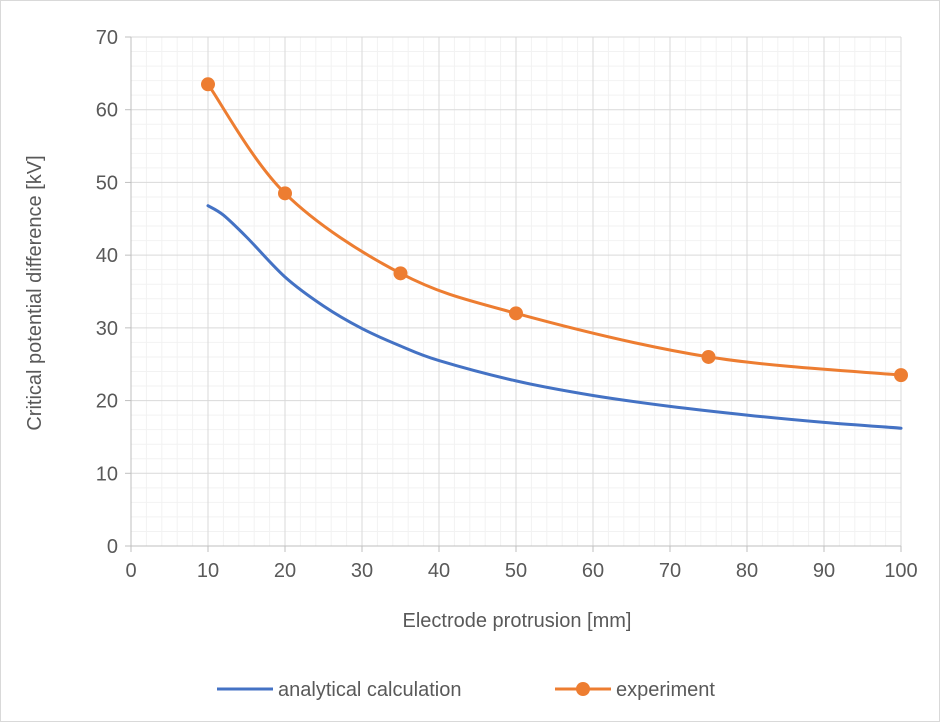 The height and width of the screenshot is (723, 940). What do you see at coordinates (670, 571) in the screenshot?
I see `x-tick-label: 70` at bounding box center [670, 571].